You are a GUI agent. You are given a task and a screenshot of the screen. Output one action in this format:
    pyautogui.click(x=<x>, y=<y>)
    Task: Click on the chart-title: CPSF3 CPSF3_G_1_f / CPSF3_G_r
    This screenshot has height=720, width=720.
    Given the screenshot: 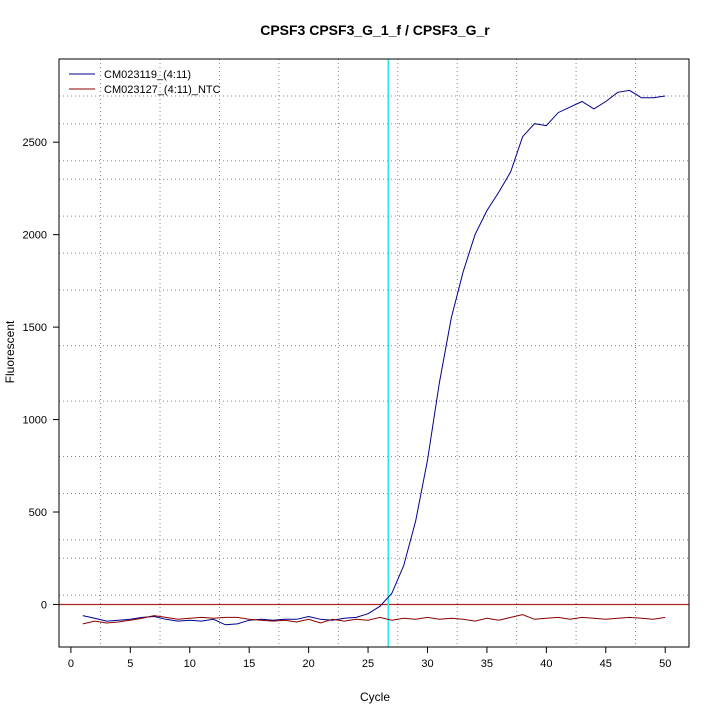 What is the action you would take?
    pyautogui.click(x=375, y=30)
    